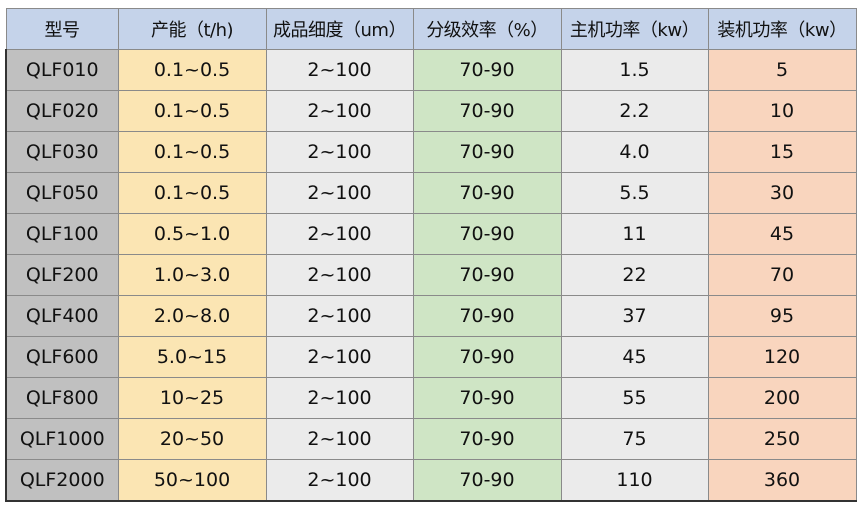 The height and width of the screenshot is (506, 864). I want to click on header-row: 型号 产能（t/h) 成品细度（um） 分级效率（%） 主机功率（kw） 装机功率（kw）, so click(431, 29).